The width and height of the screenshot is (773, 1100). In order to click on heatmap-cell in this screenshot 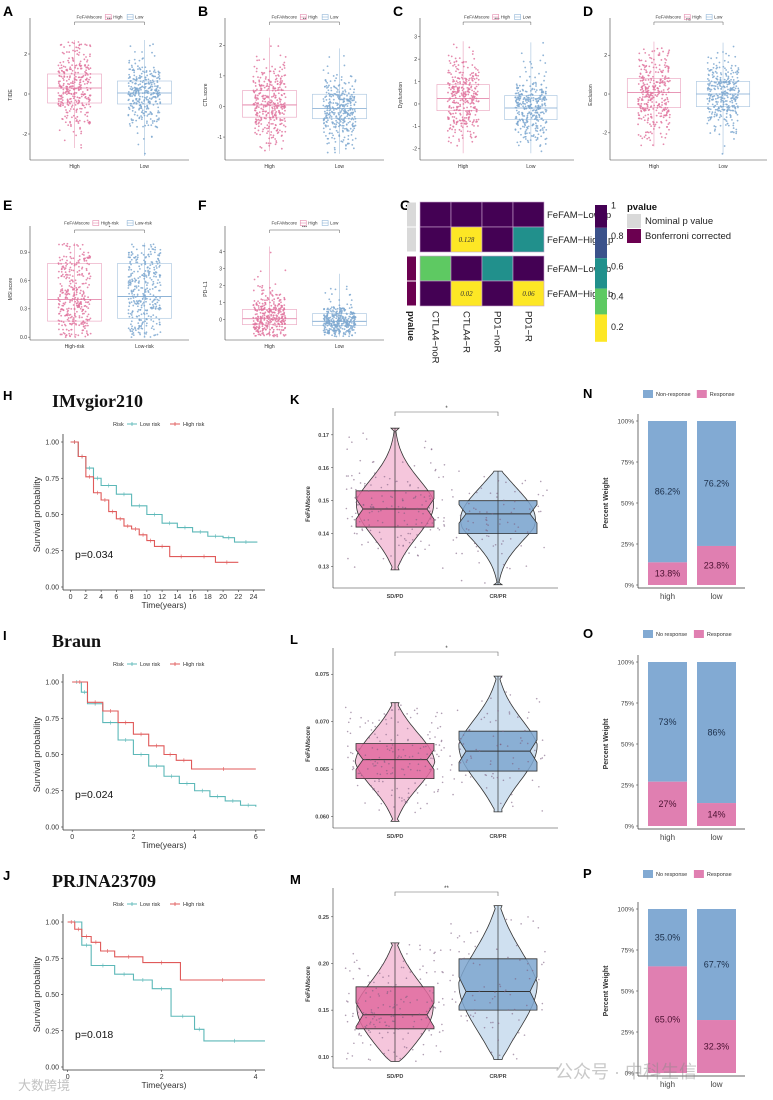, I will do `click(497, 268)`.